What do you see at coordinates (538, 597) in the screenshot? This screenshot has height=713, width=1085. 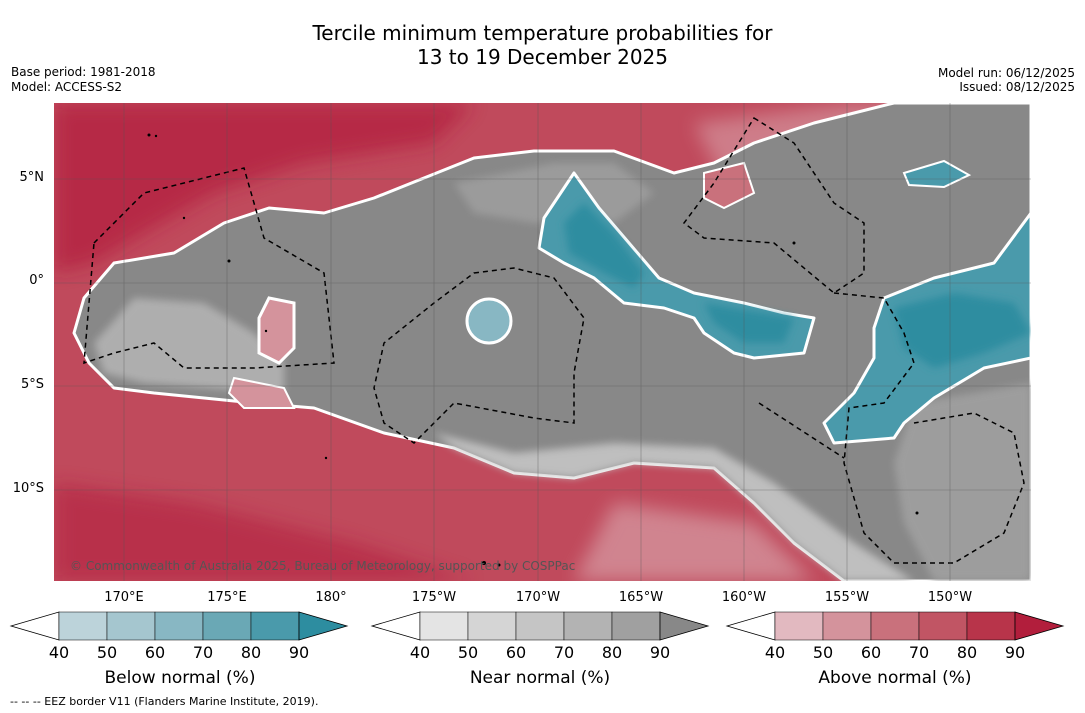 I see `lon-label-170w: 170°W` at bounding box center [538, 597].